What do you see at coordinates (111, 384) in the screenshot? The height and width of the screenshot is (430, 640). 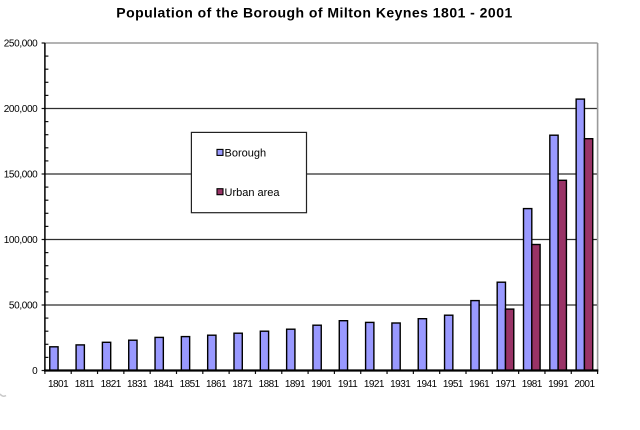 I see `svg-text: 1821` at bounding box center [111, 384].